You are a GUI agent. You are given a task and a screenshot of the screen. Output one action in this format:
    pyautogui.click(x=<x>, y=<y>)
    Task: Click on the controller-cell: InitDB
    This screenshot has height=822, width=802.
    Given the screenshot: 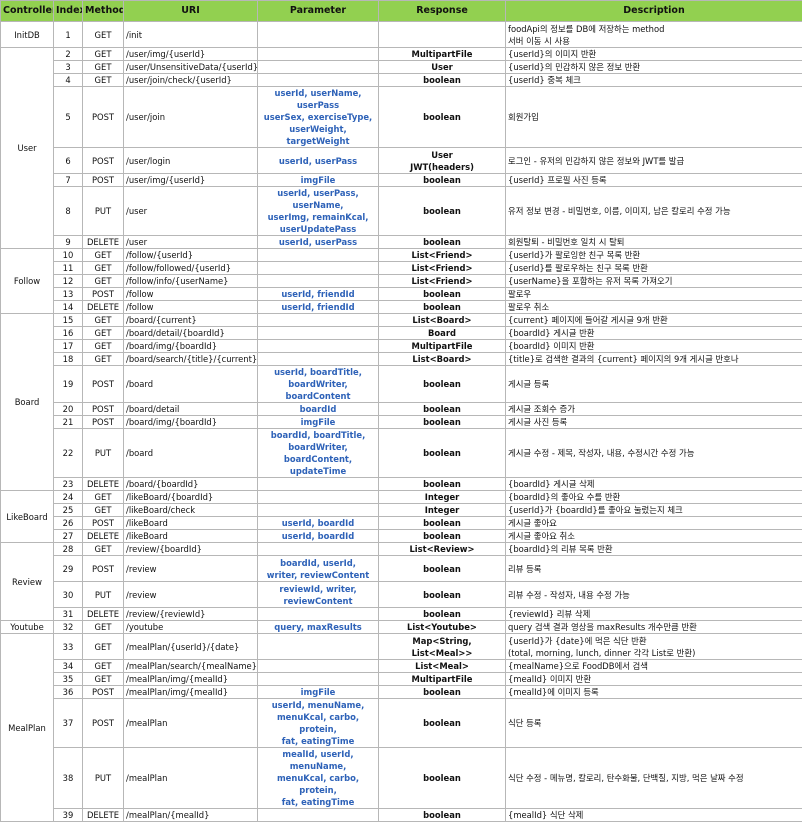 What is the action you would take?
    pyautogui.click(x=27, y=35)
    